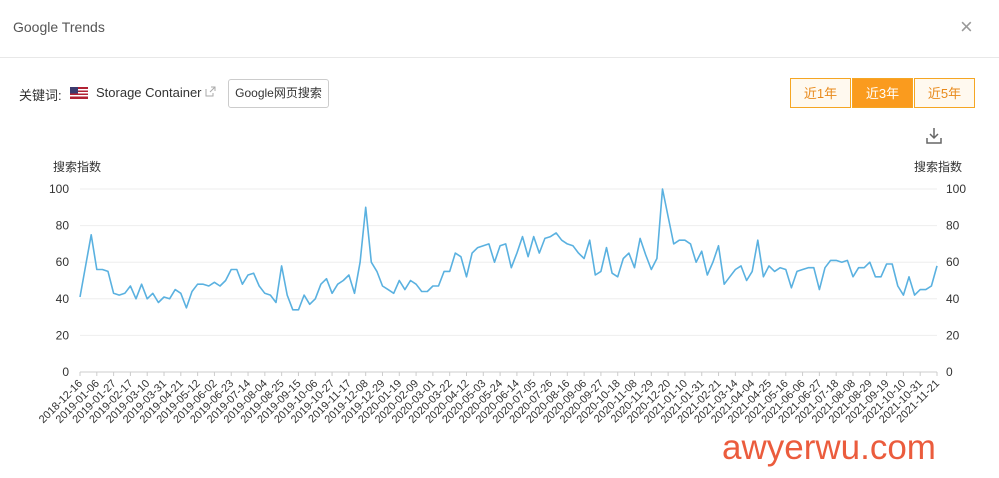  Describe the element at coordinates (934, 136) in the screenshot. I see `download-icon` at that location.